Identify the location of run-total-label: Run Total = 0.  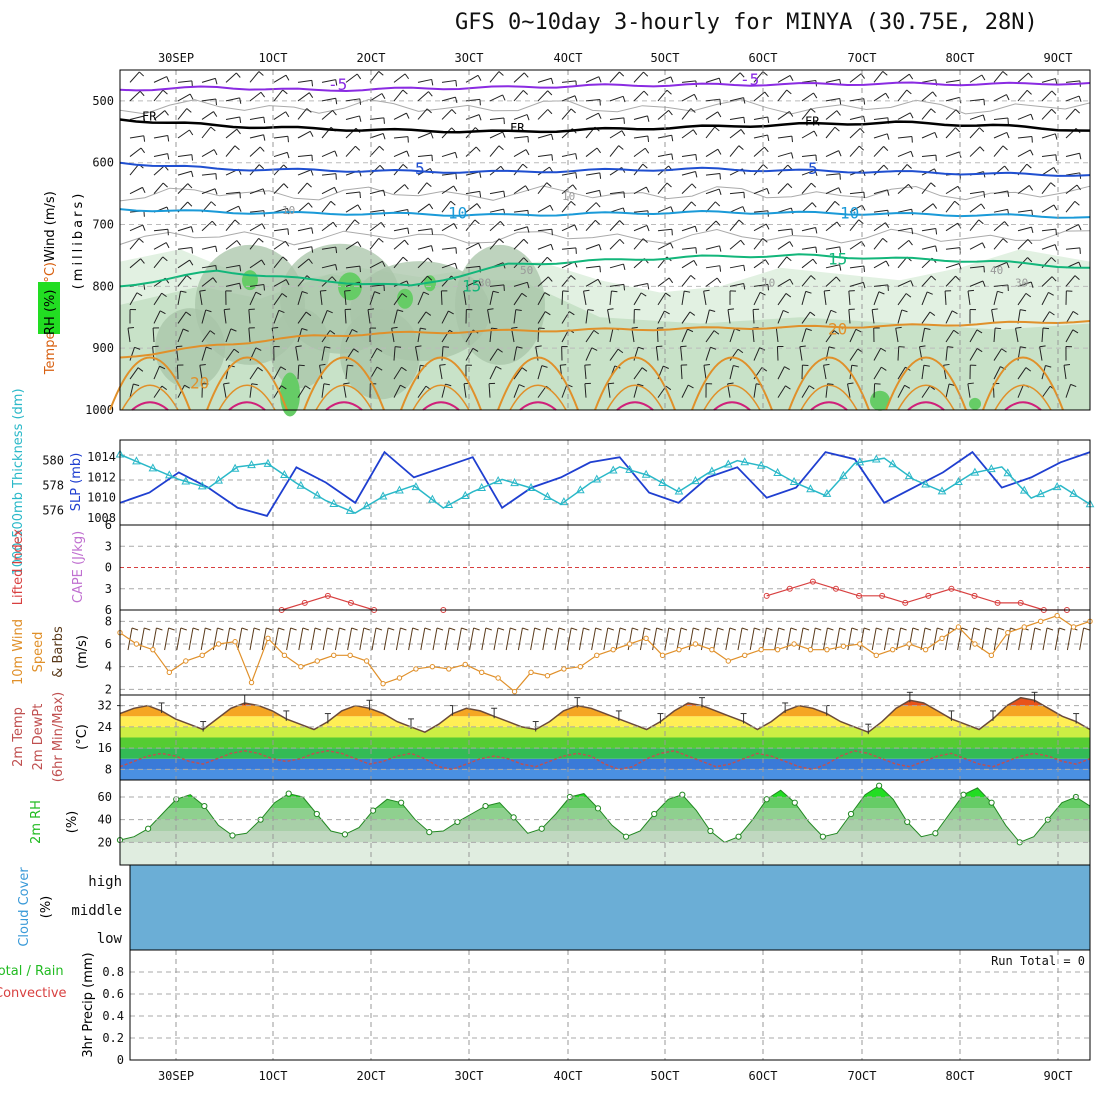
(1038, 961).